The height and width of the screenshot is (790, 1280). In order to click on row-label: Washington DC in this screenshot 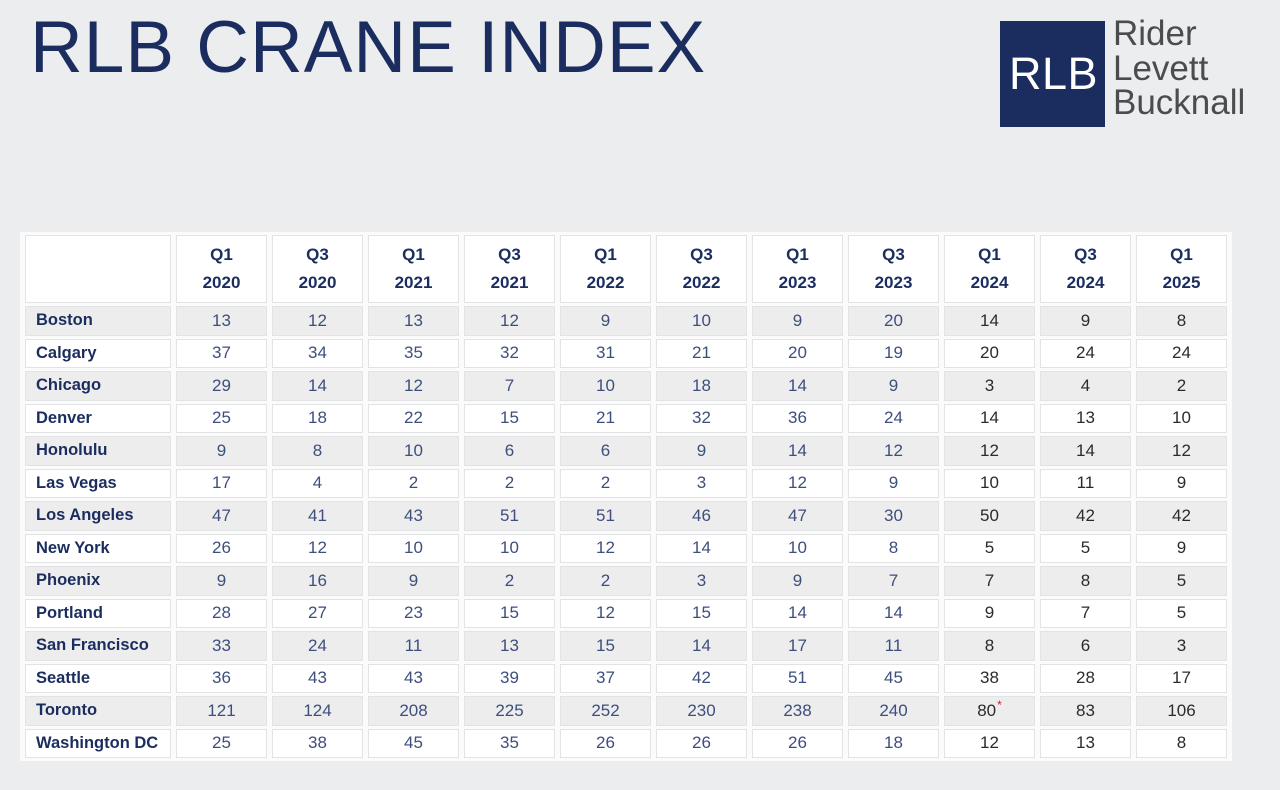, I will do `click(98, 743)`.